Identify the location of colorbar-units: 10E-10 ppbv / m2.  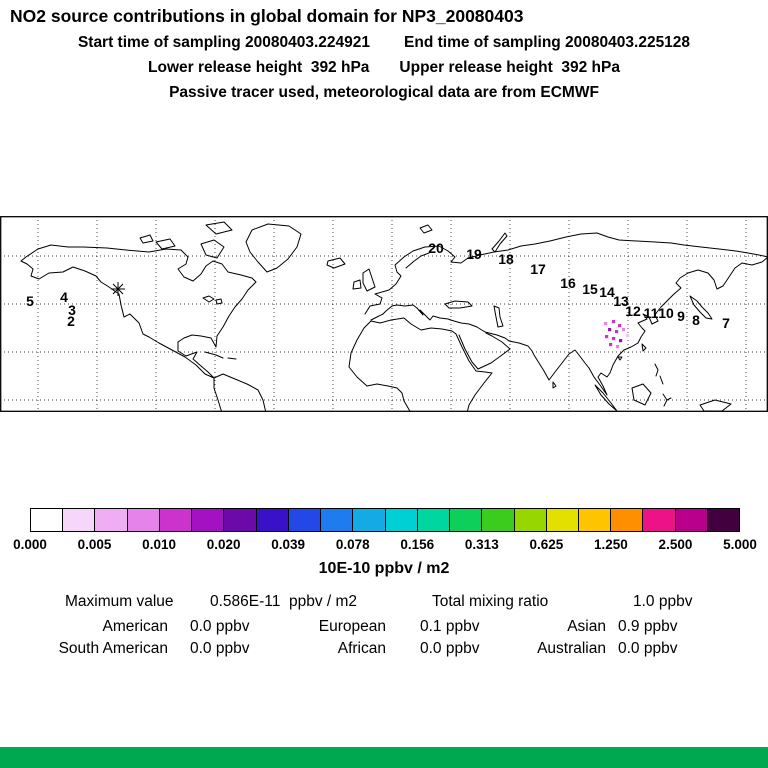
(384, 568).